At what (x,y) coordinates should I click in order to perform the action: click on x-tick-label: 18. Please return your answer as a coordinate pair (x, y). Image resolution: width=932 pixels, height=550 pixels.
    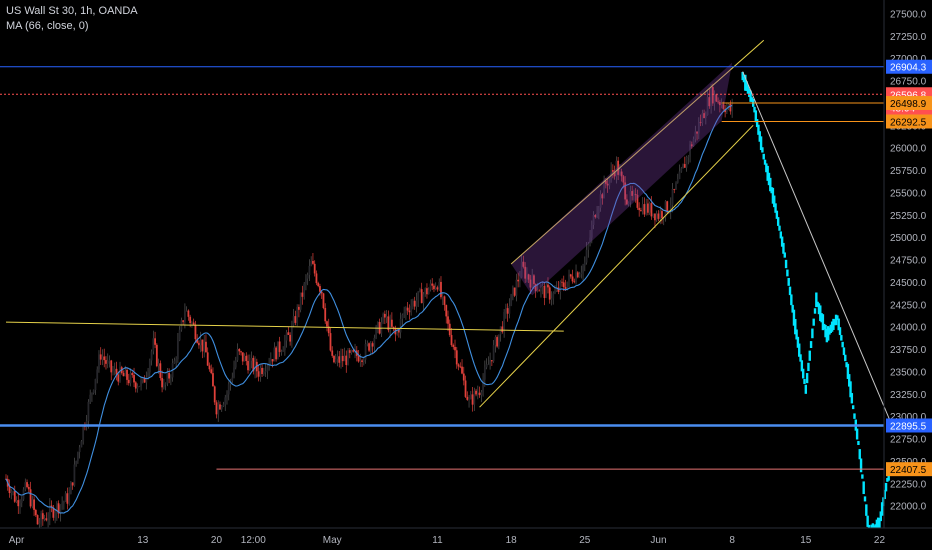
    Looking at the image, I should click on (512, 540).